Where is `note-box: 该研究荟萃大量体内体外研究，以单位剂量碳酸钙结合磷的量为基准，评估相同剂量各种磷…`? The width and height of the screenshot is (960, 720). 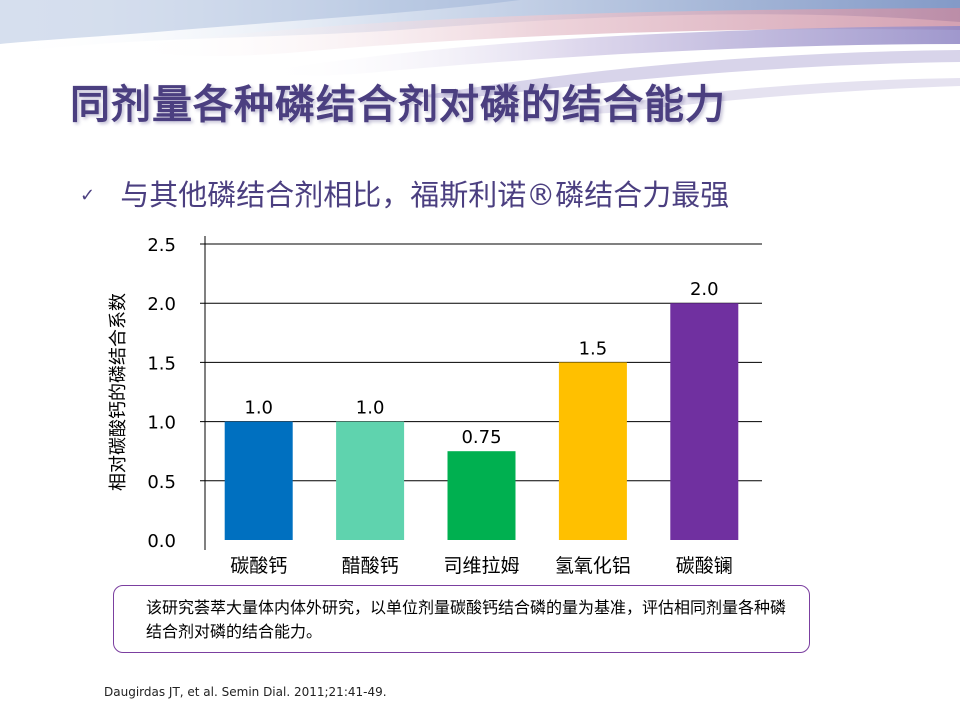
note-box: 该研究荟萃大量体内体外研究，以单位剂量碳酸钙结合磷的量为基准，评估相同剂量各种磷… is located at coordinates (461, 619).